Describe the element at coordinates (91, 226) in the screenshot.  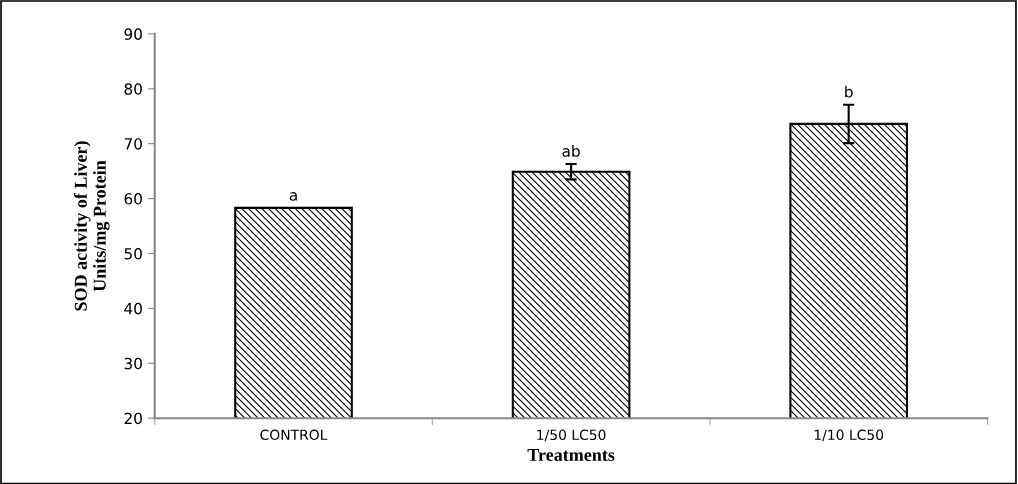
I see `y-axis-title: SOD activity of Liver) Units/mg Protein` at that location.